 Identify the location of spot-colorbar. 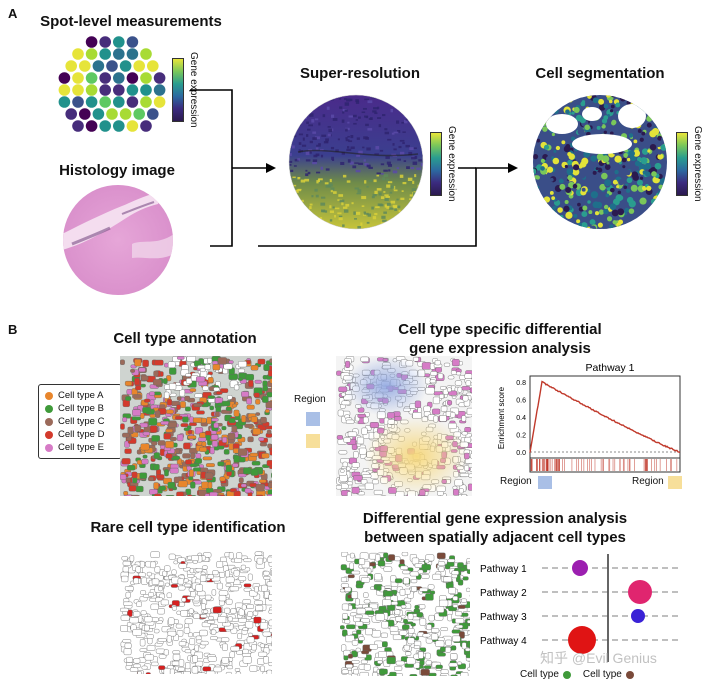
(178, 90).